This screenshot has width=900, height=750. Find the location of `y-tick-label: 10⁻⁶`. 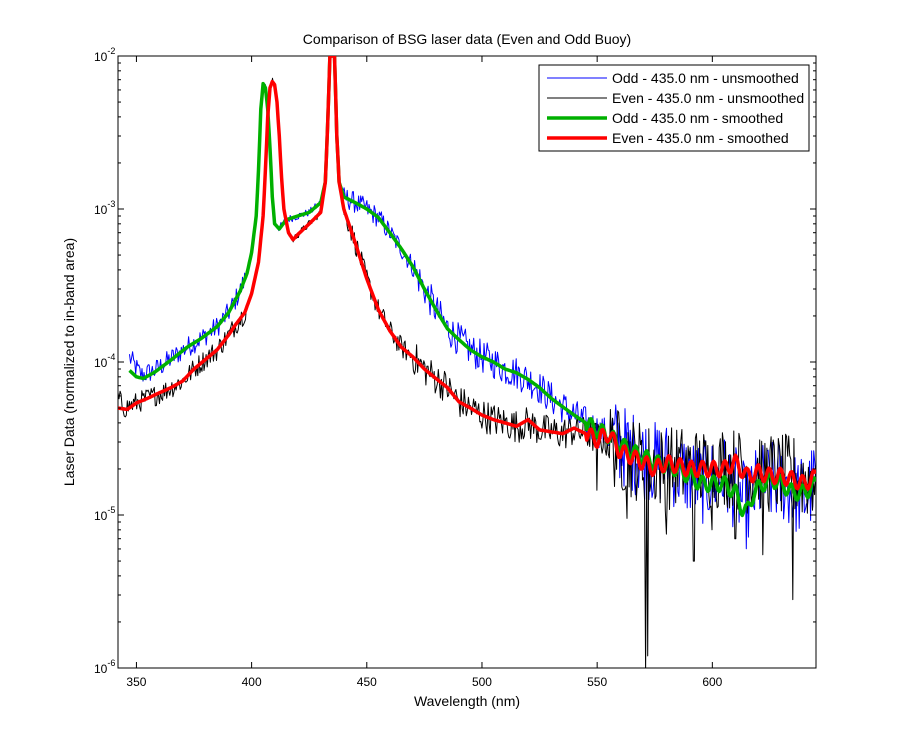

y-tick-label: 10⁻⁶ is located at coordinates (104, 667).